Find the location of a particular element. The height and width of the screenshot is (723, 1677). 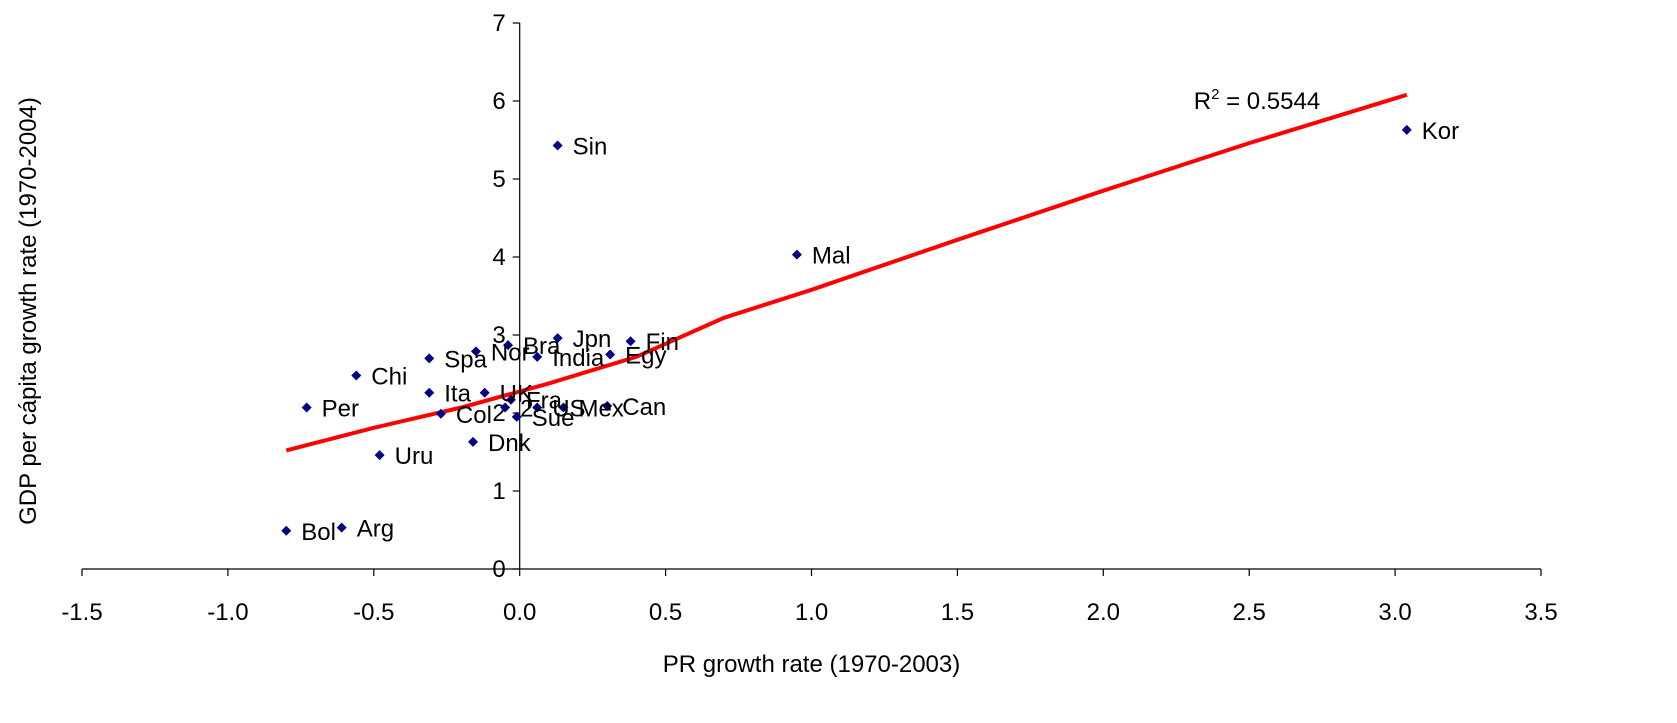

data-point-fra is located at coordinates (510, 399).